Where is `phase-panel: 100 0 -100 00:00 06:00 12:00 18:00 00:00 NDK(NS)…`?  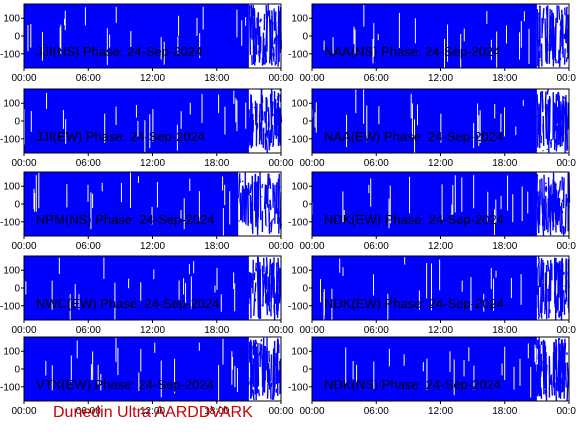
phase-panel: 100 0 -100 00:00 06:00 12:00 18:00 00:00 NDK(NS)… is located at coordinates (432, 376).